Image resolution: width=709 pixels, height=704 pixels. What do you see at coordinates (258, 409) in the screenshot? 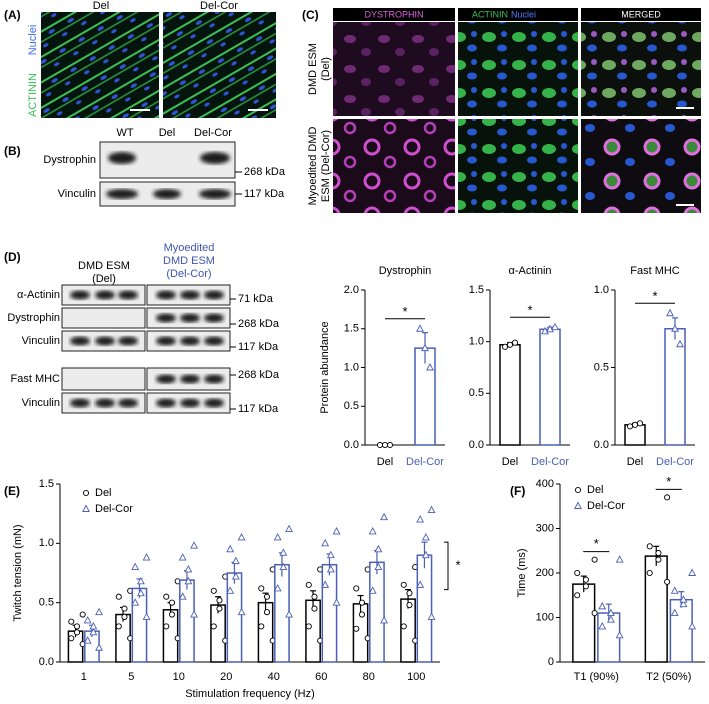
I see `legend-marker: 117 kDa` at bounding box center [258, 409].